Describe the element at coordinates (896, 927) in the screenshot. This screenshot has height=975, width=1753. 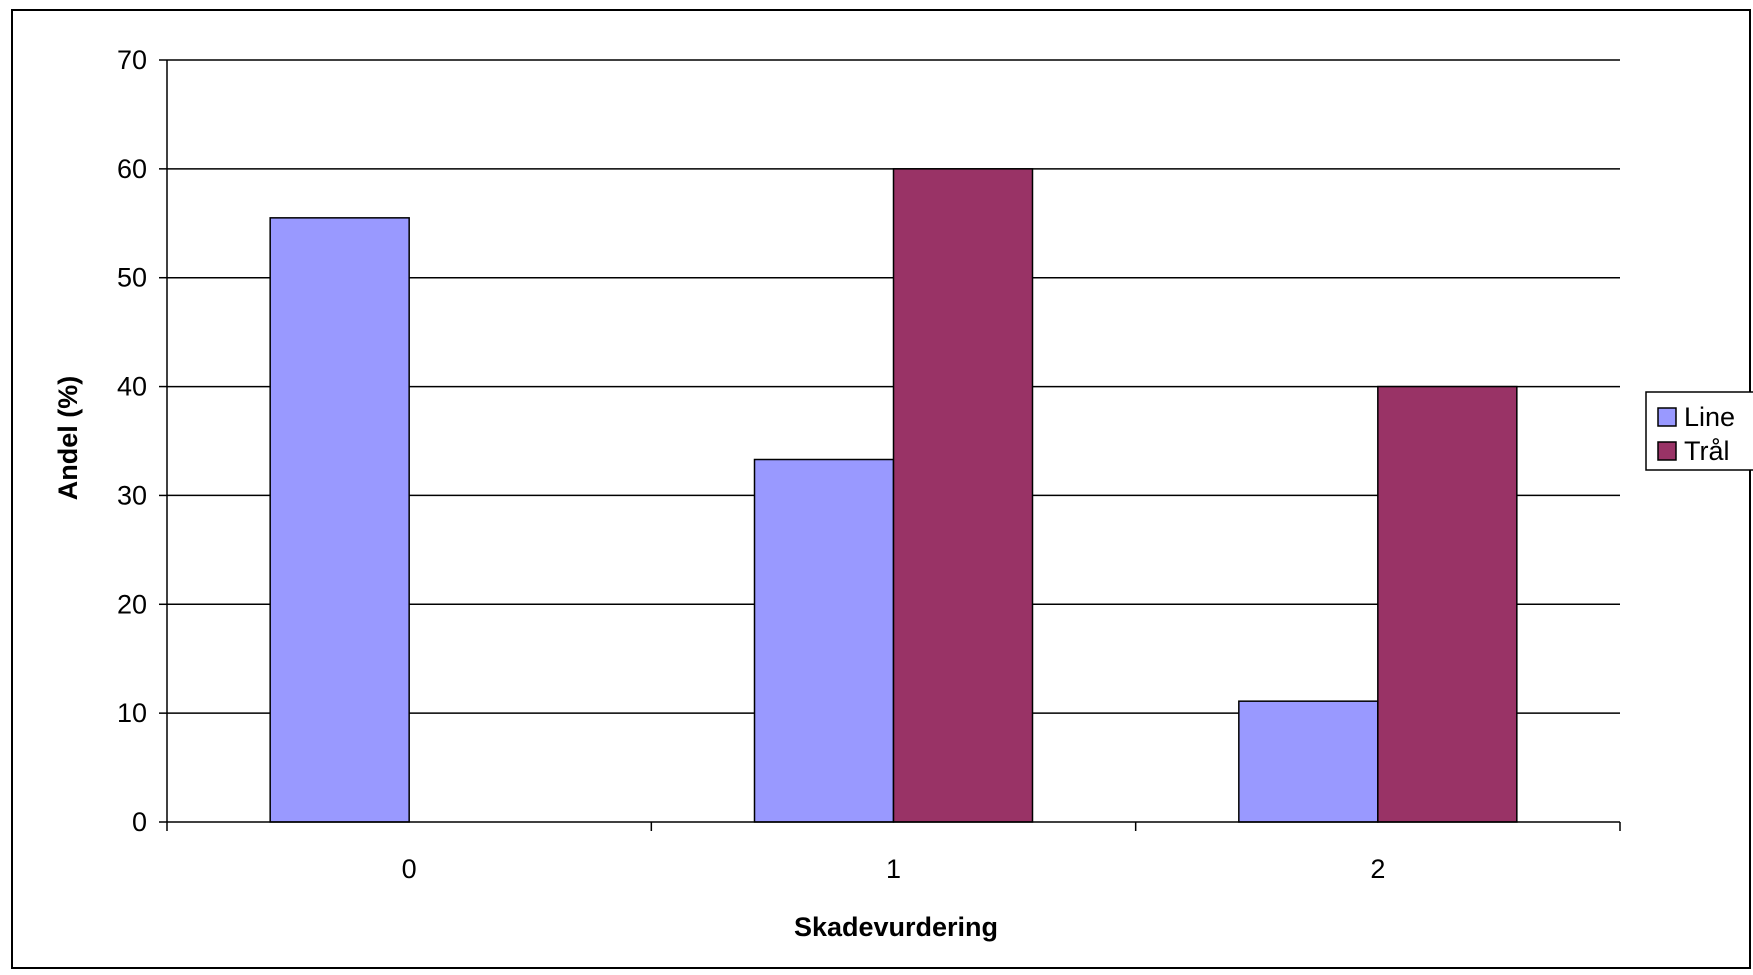
I see `x-axis-title: Skadevurdering` at that location.